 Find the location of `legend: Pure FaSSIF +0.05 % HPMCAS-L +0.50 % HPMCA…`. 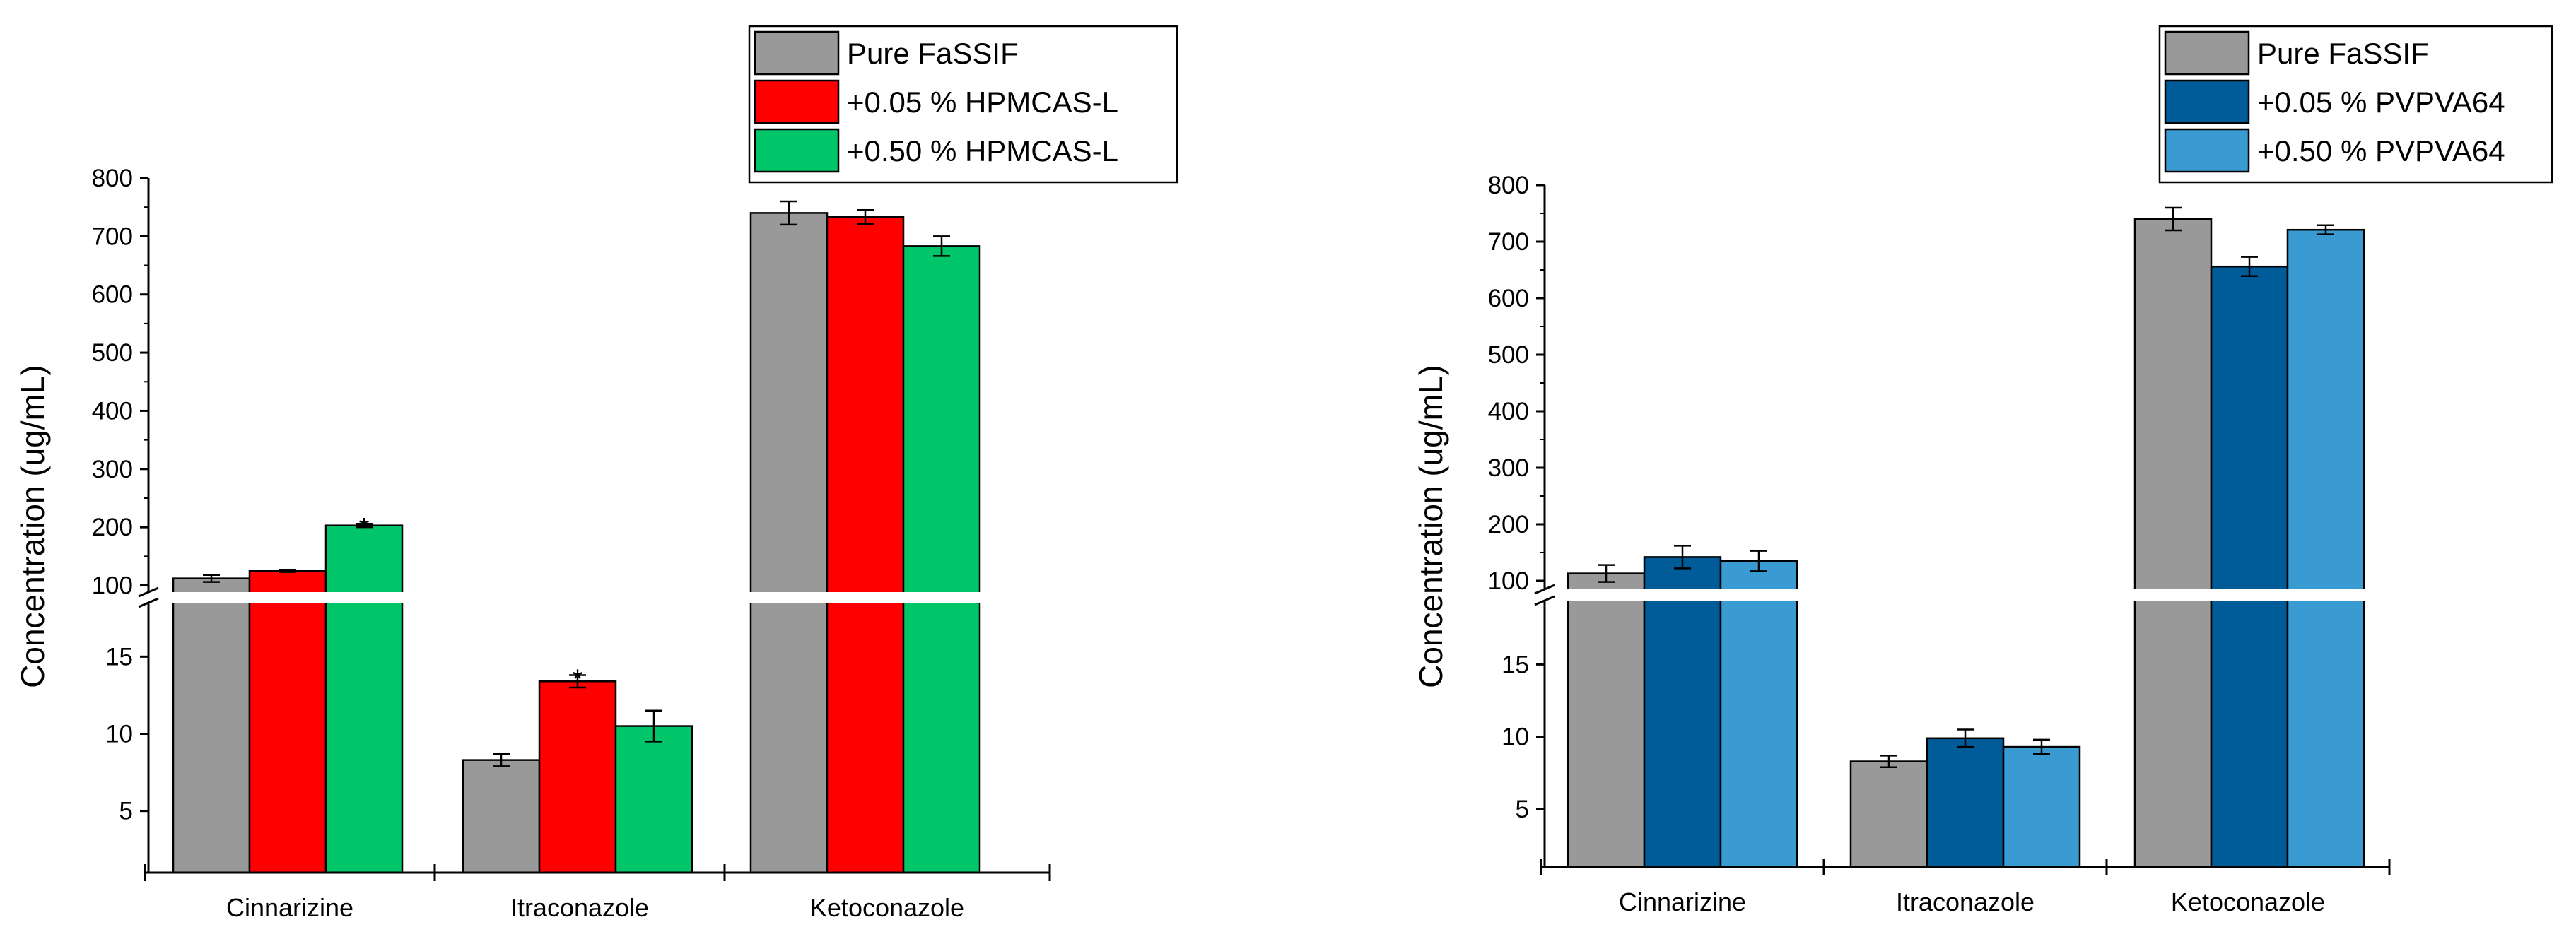

legend: Pure FaSSIF +0.05 % HPMCAS-L +0.50 % HPMCA… is located at coordinates (963, 104).